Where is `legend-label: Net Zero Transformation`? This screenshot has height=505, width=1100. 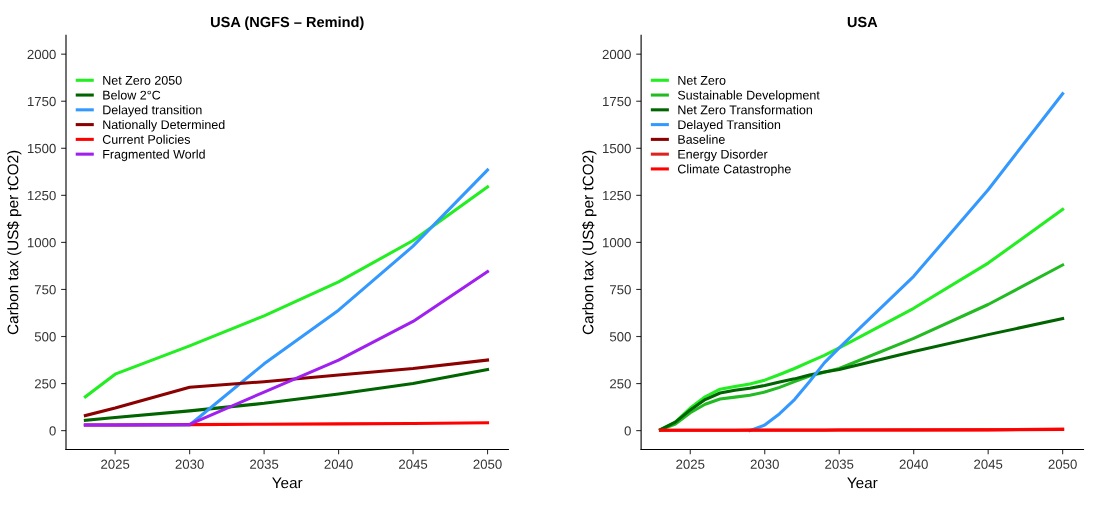
legend-label: Net Zero Transformation is located at coordinates (745, 110).